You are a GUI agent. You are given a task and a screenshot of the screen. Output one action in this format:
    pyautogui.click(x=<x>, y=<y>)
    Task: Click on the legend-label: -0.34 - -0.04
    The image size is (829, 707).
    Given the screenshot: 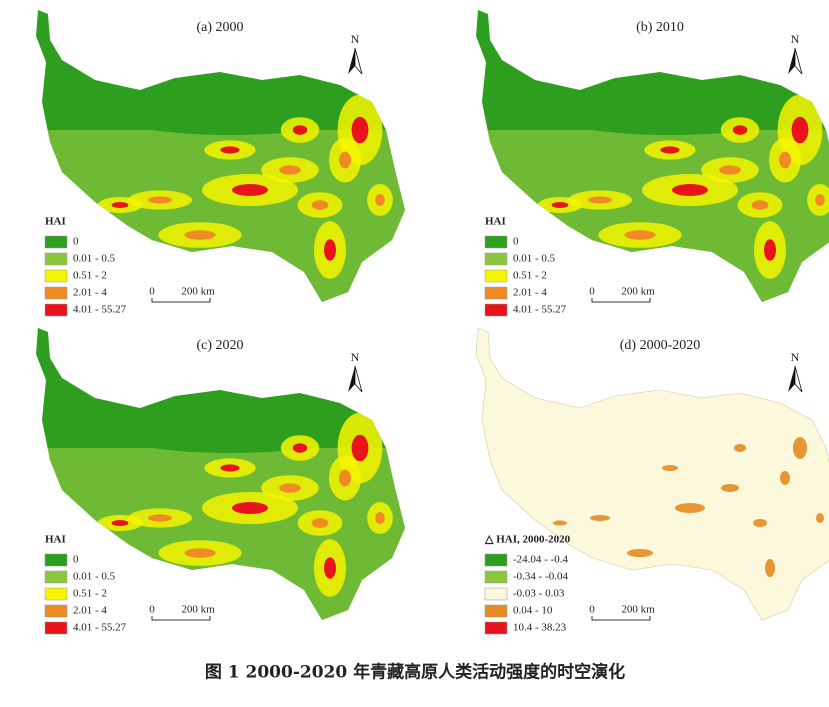 What is the action you would take?
    pyautogui.click(x=540, y=577)
    